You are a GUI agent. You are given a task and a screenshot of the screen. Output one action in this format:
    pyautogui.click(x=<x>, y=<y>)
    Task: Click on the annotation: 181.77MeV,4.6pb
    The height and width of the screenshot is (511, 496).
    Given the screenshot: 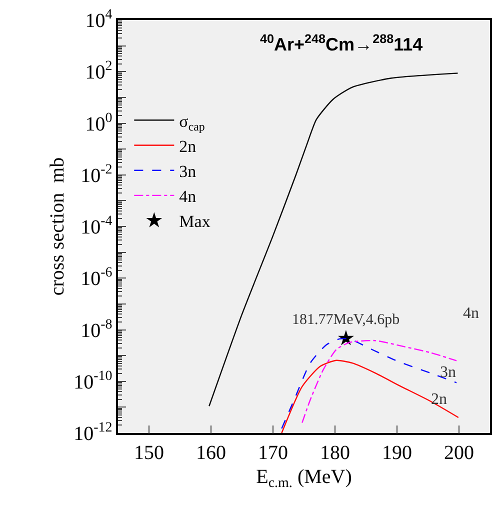 What is the action you would take?
    pyautogui.click(x=346, y=320)
    